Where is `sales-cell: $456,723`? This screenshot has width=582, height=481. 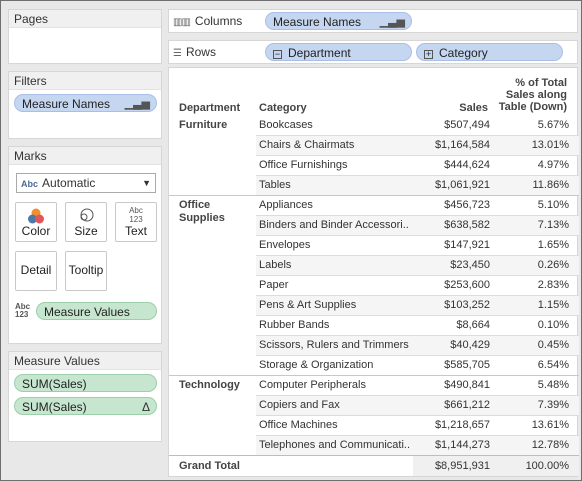 sales-cell: $456,723 is located at coordinates (467, 205).